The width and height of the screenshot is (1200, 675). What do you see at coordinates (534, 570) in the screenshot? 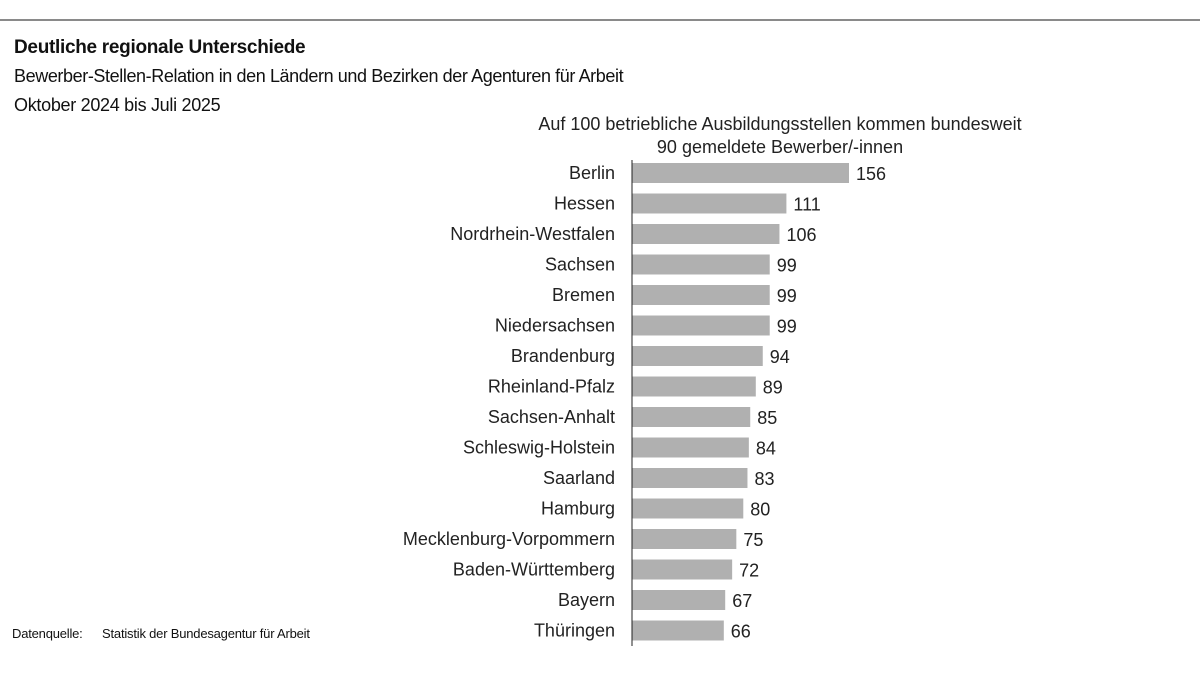
I see `category-label: Baden-Württemberg` at bounding box center [534, 570].